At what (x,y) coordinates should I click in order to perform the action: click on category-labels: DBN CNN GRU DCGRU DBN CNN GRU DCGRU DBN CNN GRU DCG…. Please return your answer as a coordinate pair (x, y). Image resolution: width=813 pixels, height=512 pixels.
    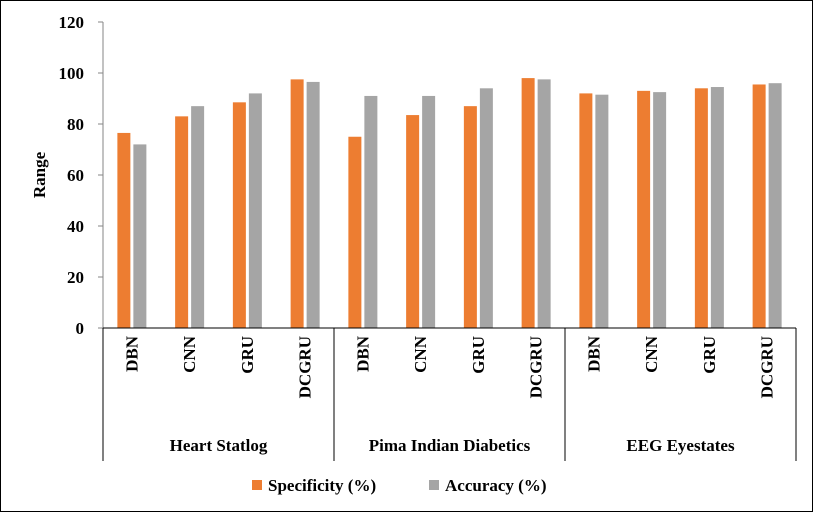
    Looking at the image, I should click on (449, 366).